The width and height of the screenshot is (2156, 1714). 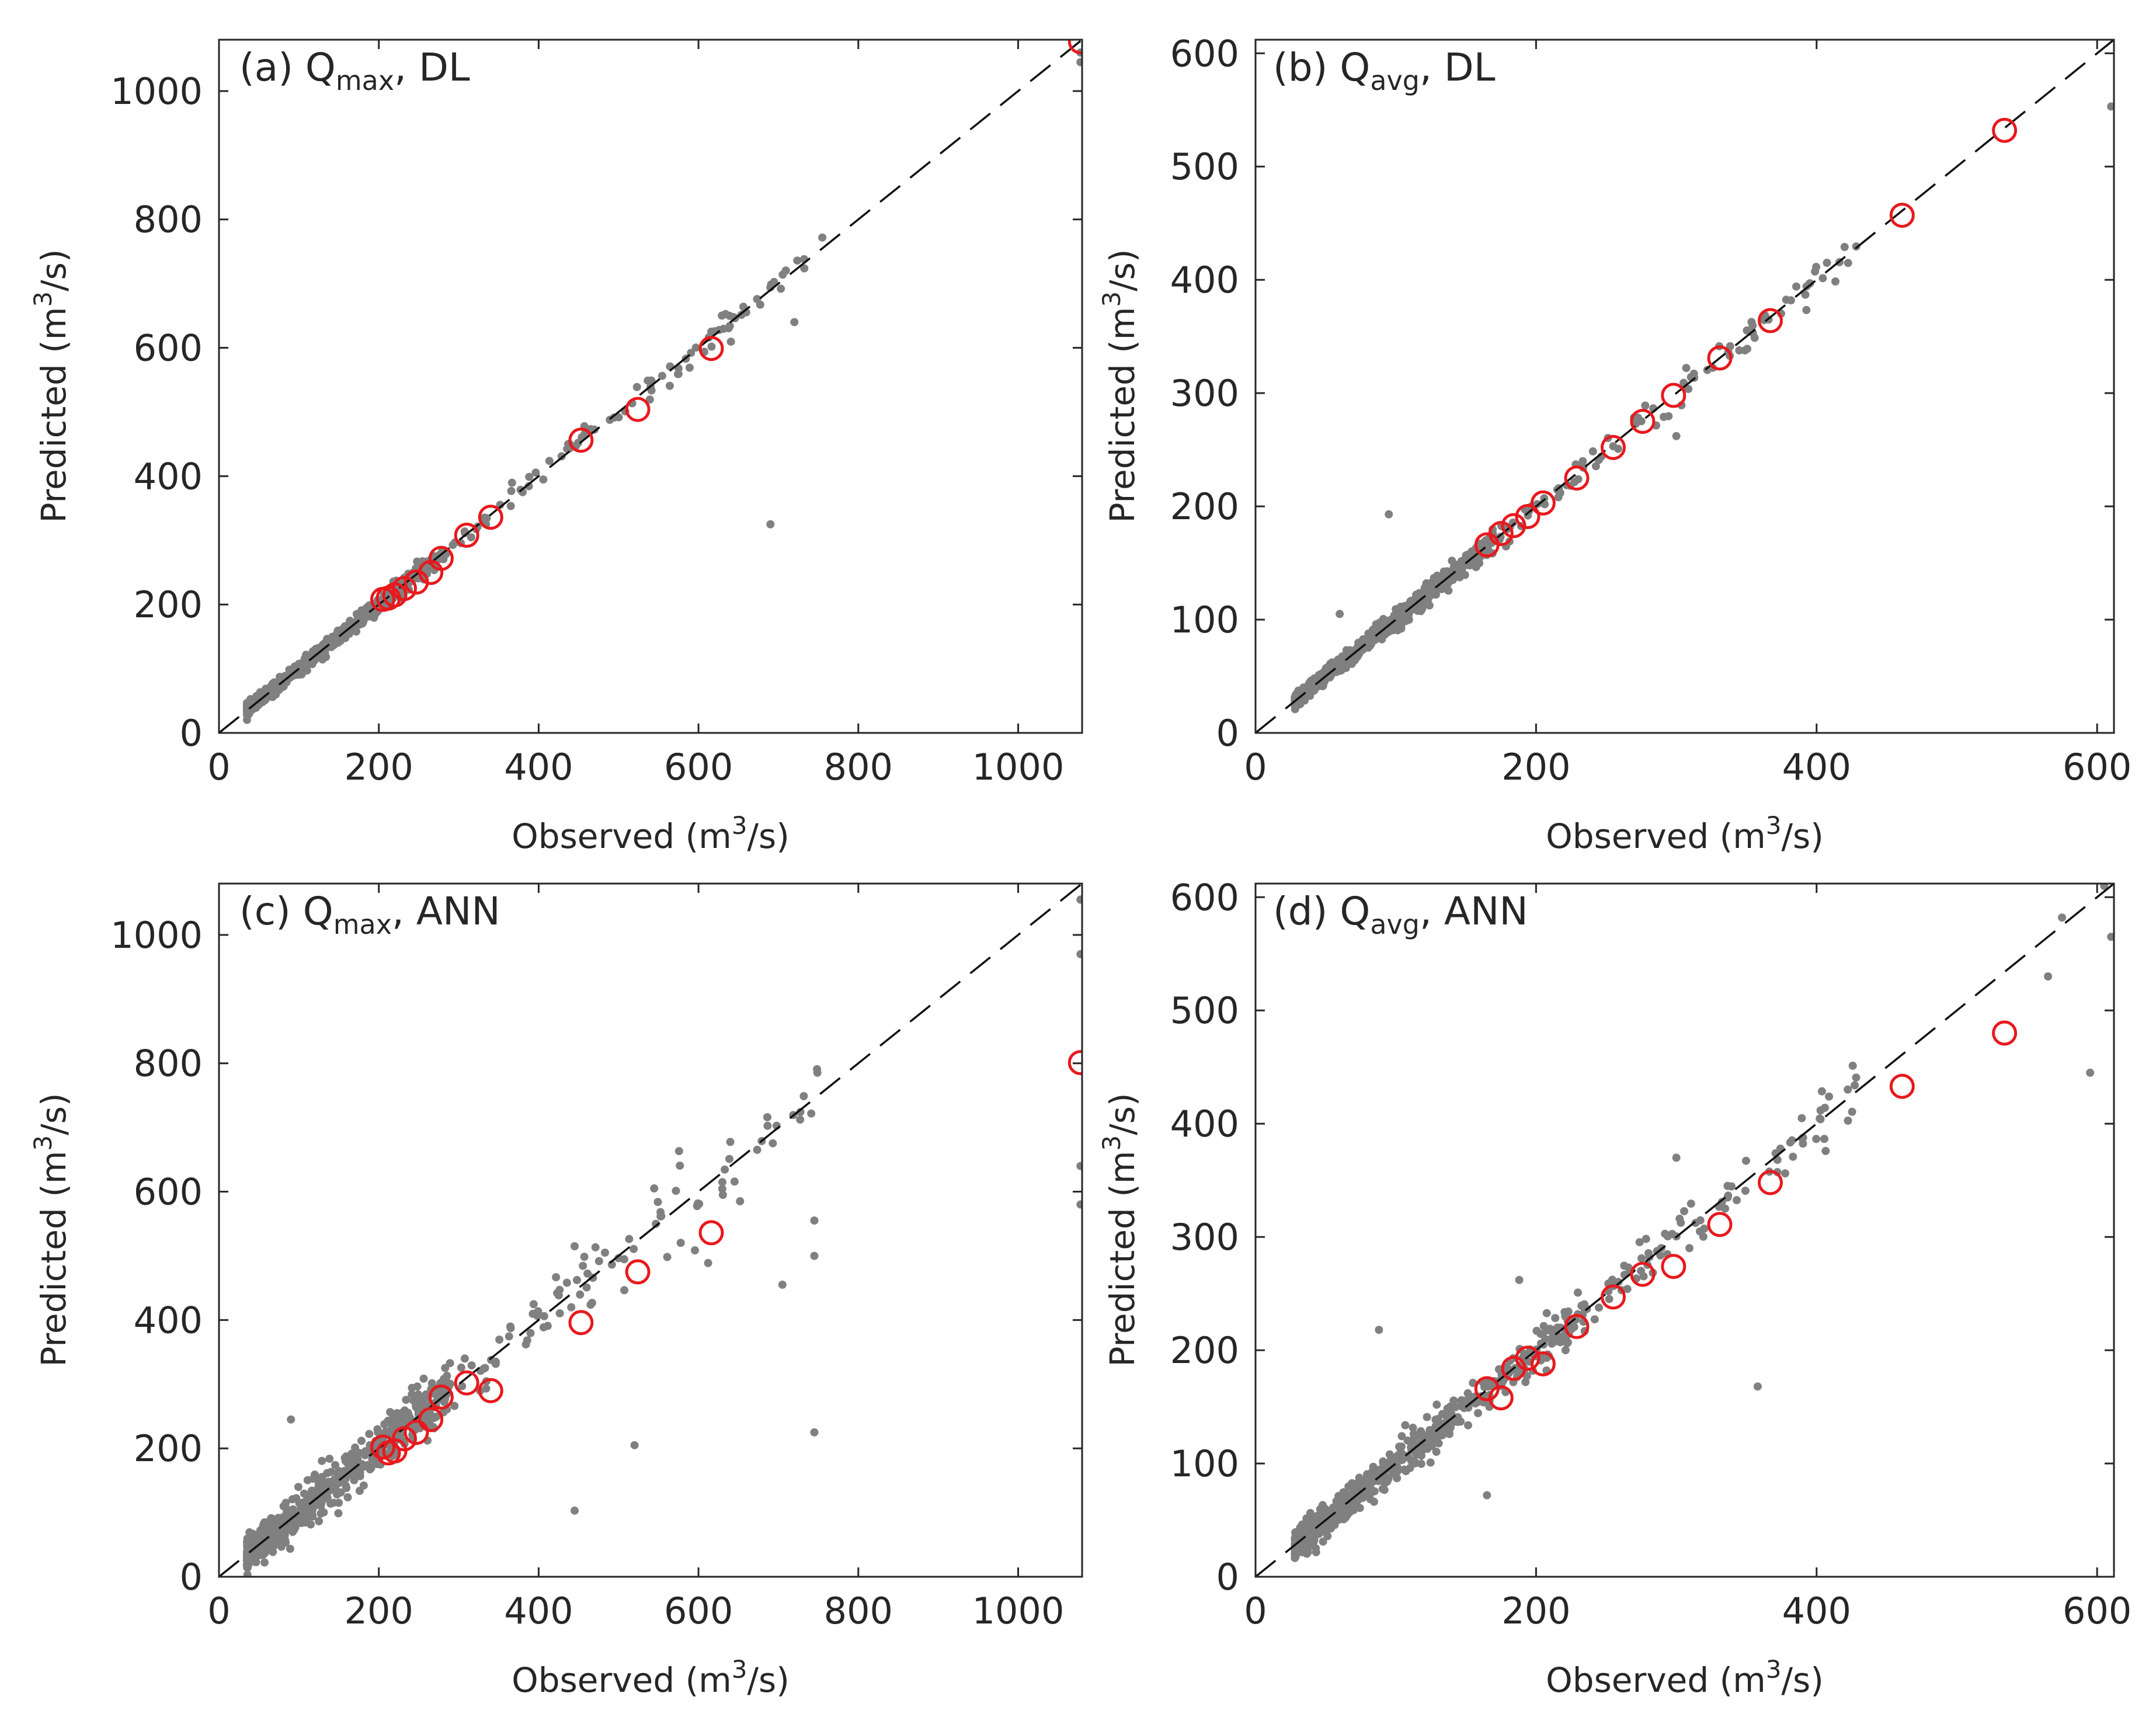 I want to click on y-axis-label-d-suffix: /s), so click(x=1122, y=1114).